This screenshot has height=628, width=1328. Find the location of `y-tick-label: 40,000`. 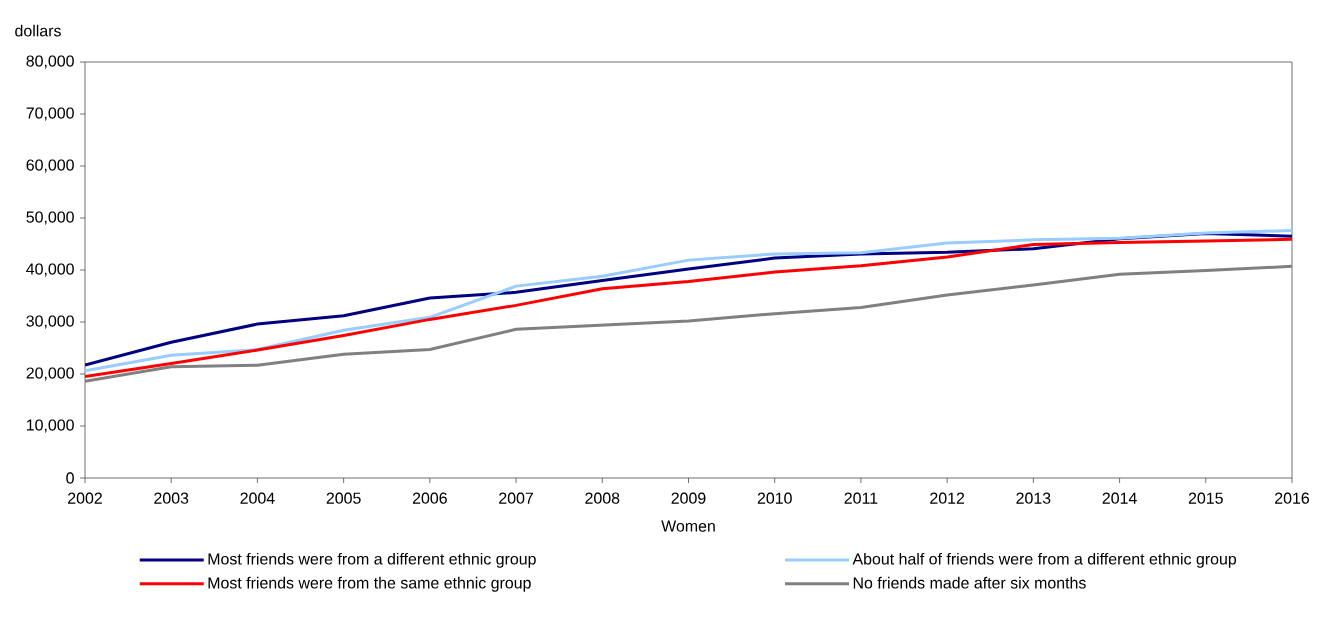

y-tick-label: 40,000 is located at coordinates (50, 270).